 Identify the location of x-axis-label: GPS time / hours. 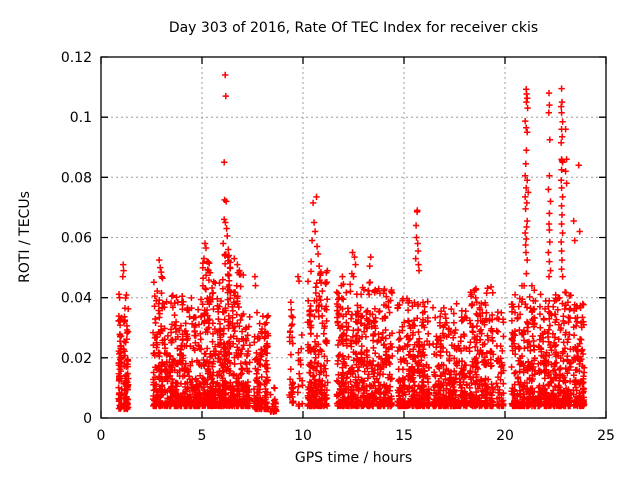
(353, 458).